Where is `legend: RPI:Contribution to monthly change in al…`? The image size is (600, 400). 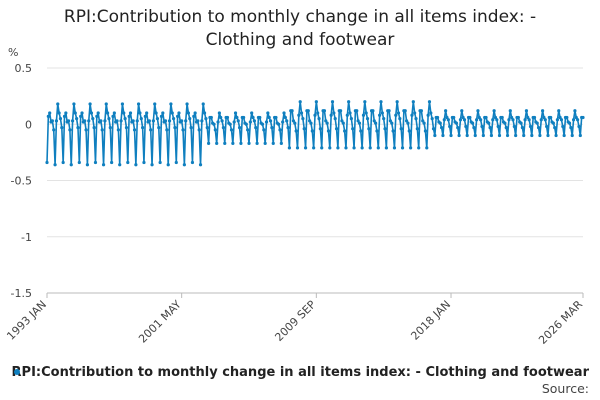 legend: RPI:Contribution to monthly change in al… is located at coordinates (300, 372).